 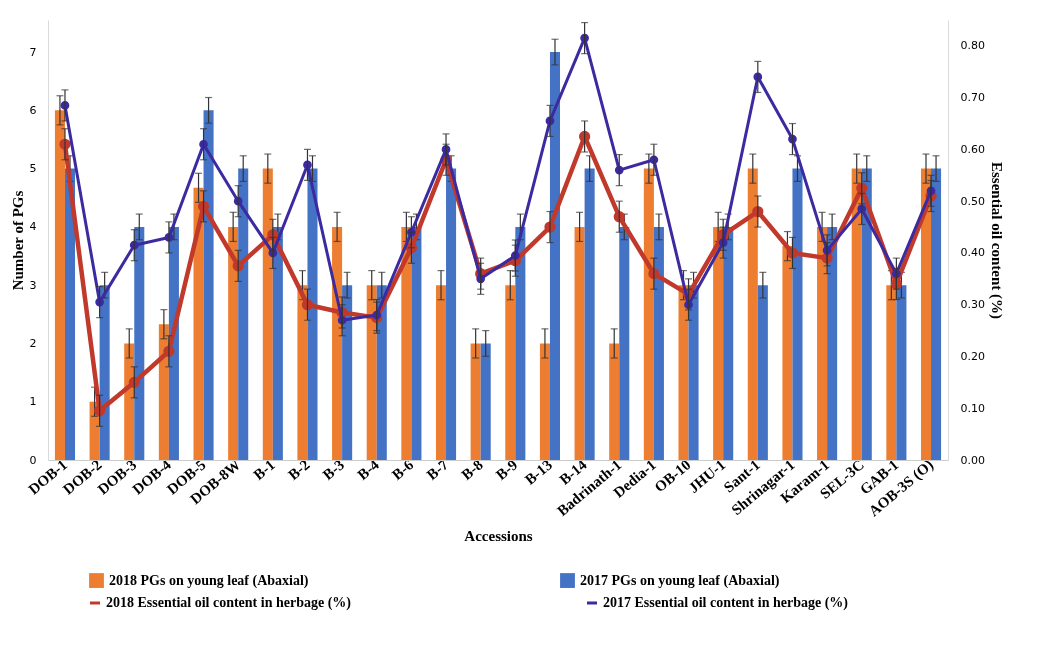 I want to click on y2-tick-label: 0.50, so click(x=972, y=201).